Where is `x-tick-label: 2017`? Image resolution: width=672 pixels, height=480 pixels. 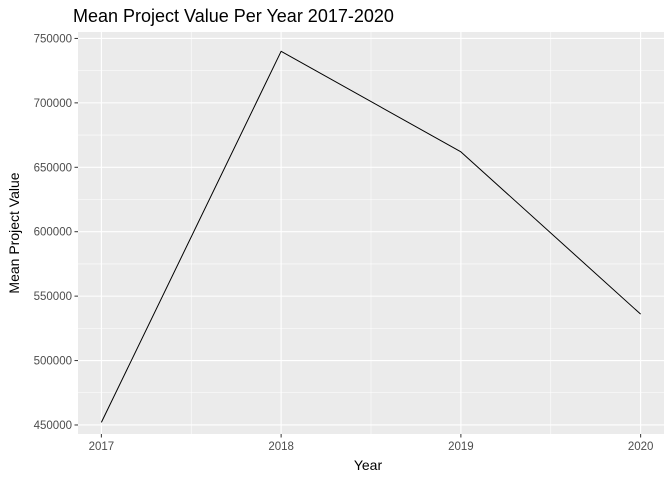 x-tick-label: 2017 is located at coordinates (102, 447).